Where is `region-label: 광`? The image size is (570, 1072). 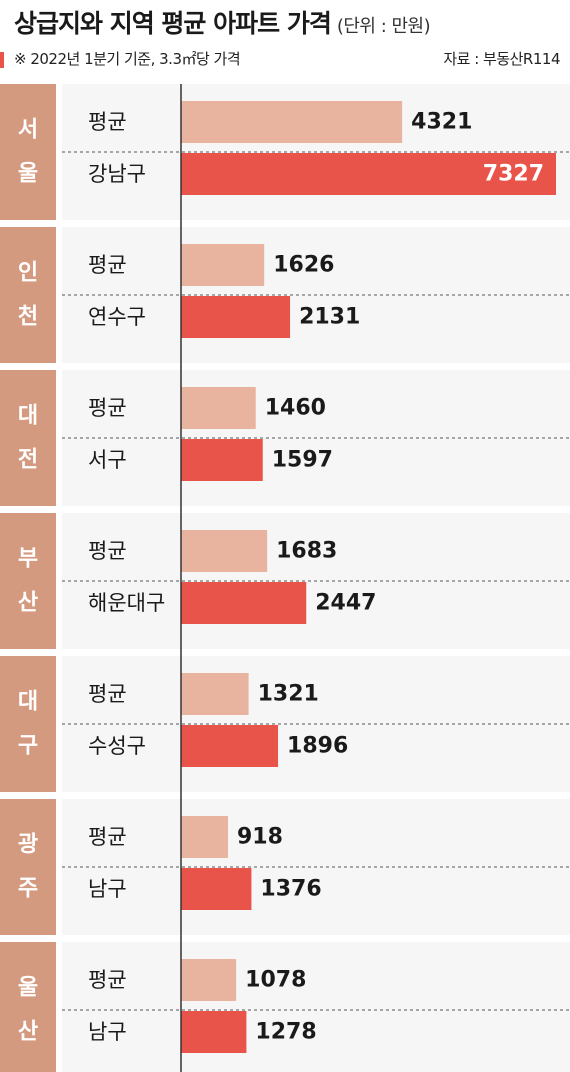 region-label: 광 is located at coordinates (28, 845).